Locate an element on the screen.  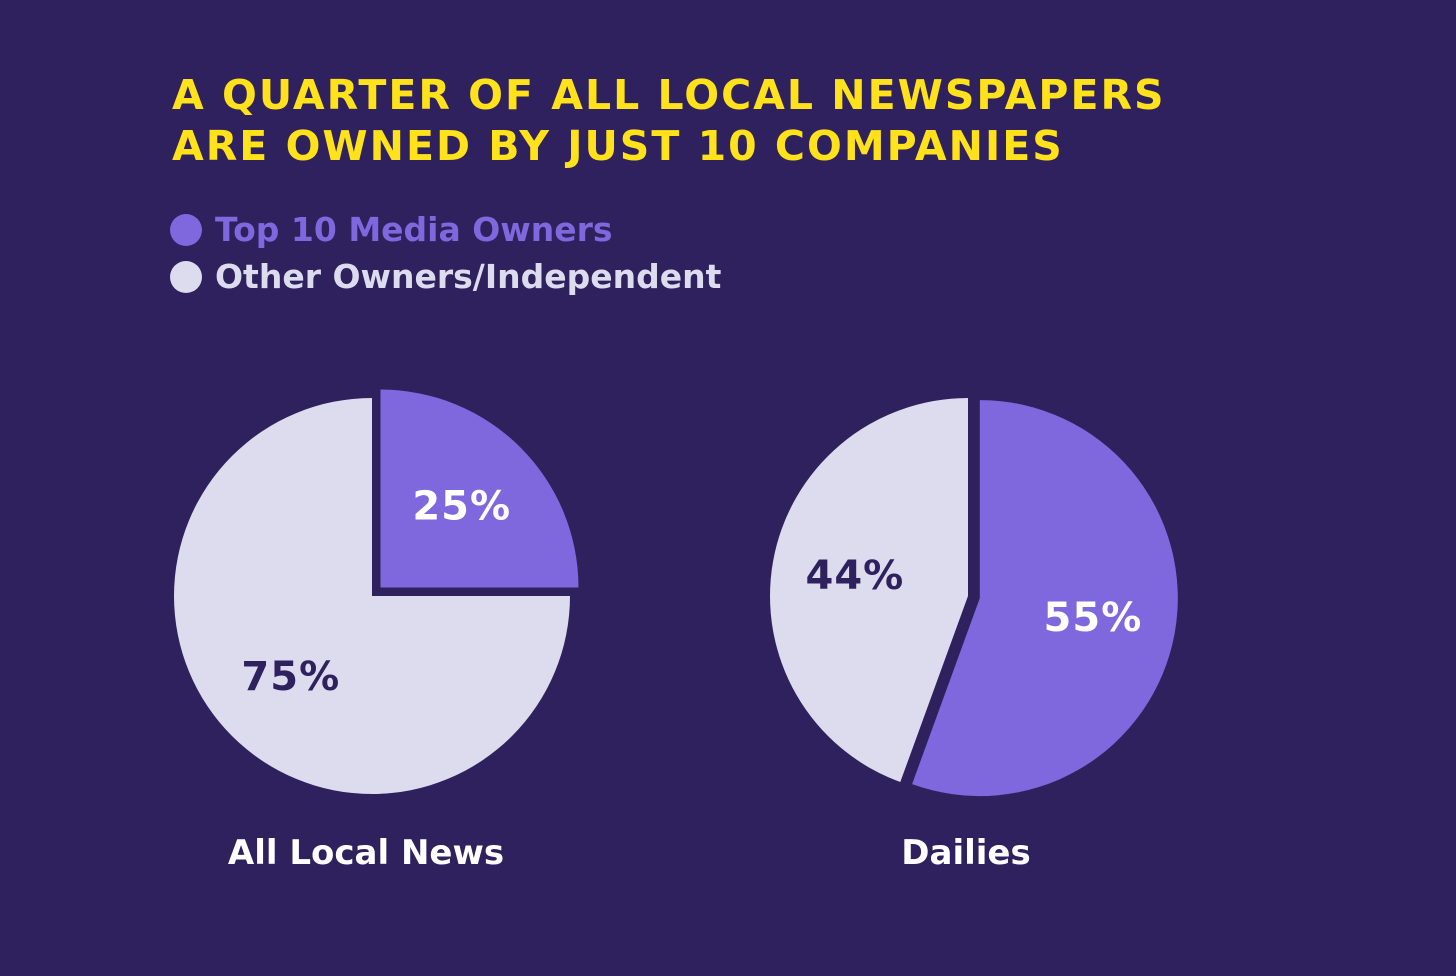
legend-item-other: Other Owners/Independent is located at coordinates (445, 276).